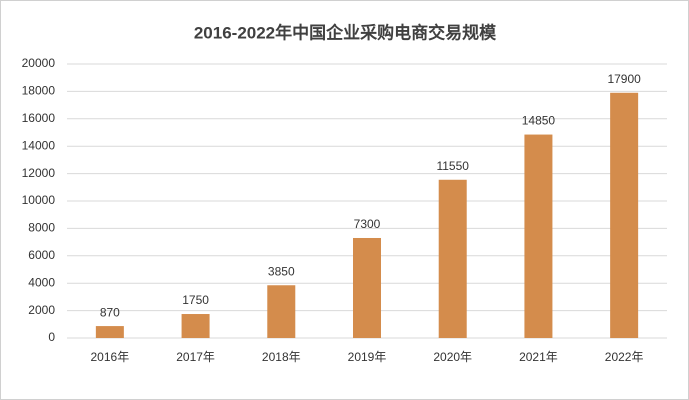  I want to click on y-tick-label: 6000, so click(41, 255).